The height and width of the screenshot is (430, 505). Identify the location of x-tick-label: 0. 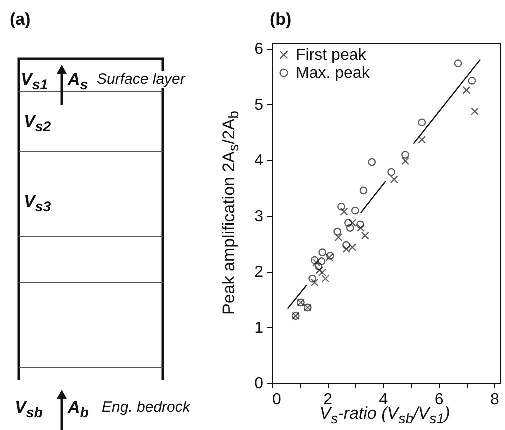
(277, 400).